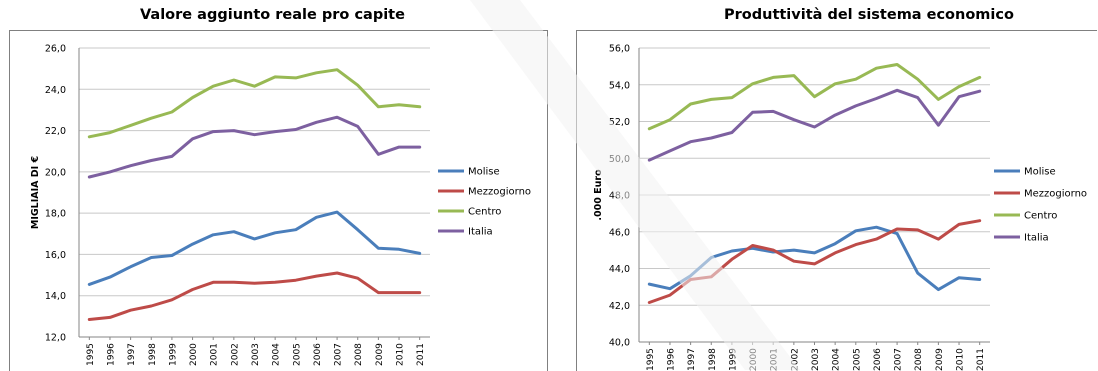 This screenshot has height=371, width=1098. Describe the element at coordinates (619, 343) in the screenshot. I see `y-tick-label: 40,0` at that location.